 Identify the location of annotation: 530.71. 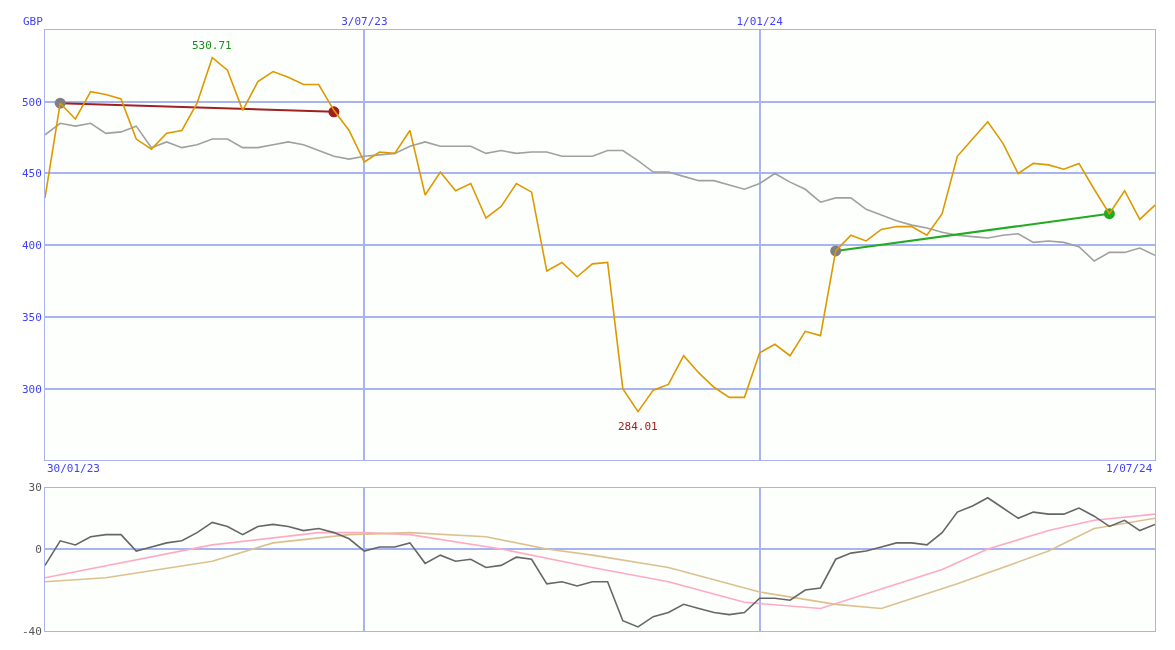
(212, 45).